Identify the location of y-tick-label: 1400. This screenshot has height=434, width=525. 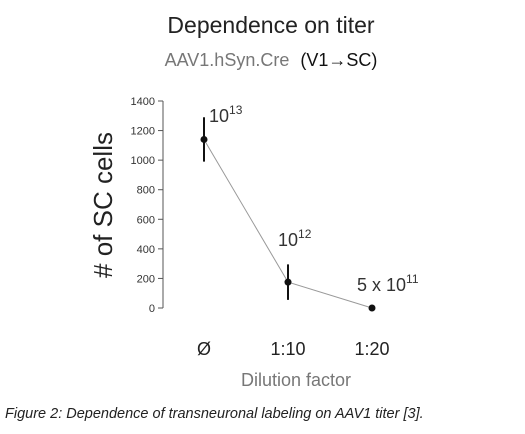
(143, 102).